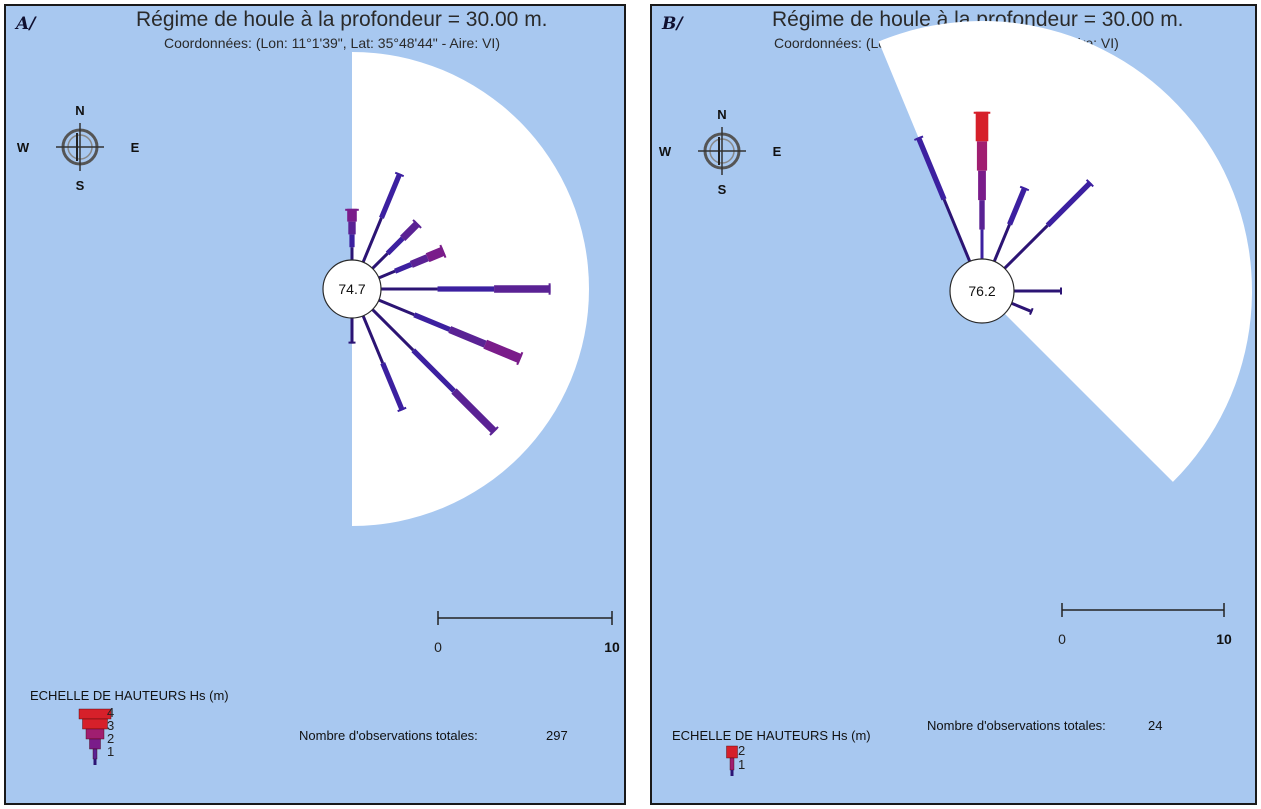 The image size is (1261, 809). What do you see at coordinates (1155, 725) in the screenshot?
I see `observations-count: 24` at bounding box center [1155, 725].